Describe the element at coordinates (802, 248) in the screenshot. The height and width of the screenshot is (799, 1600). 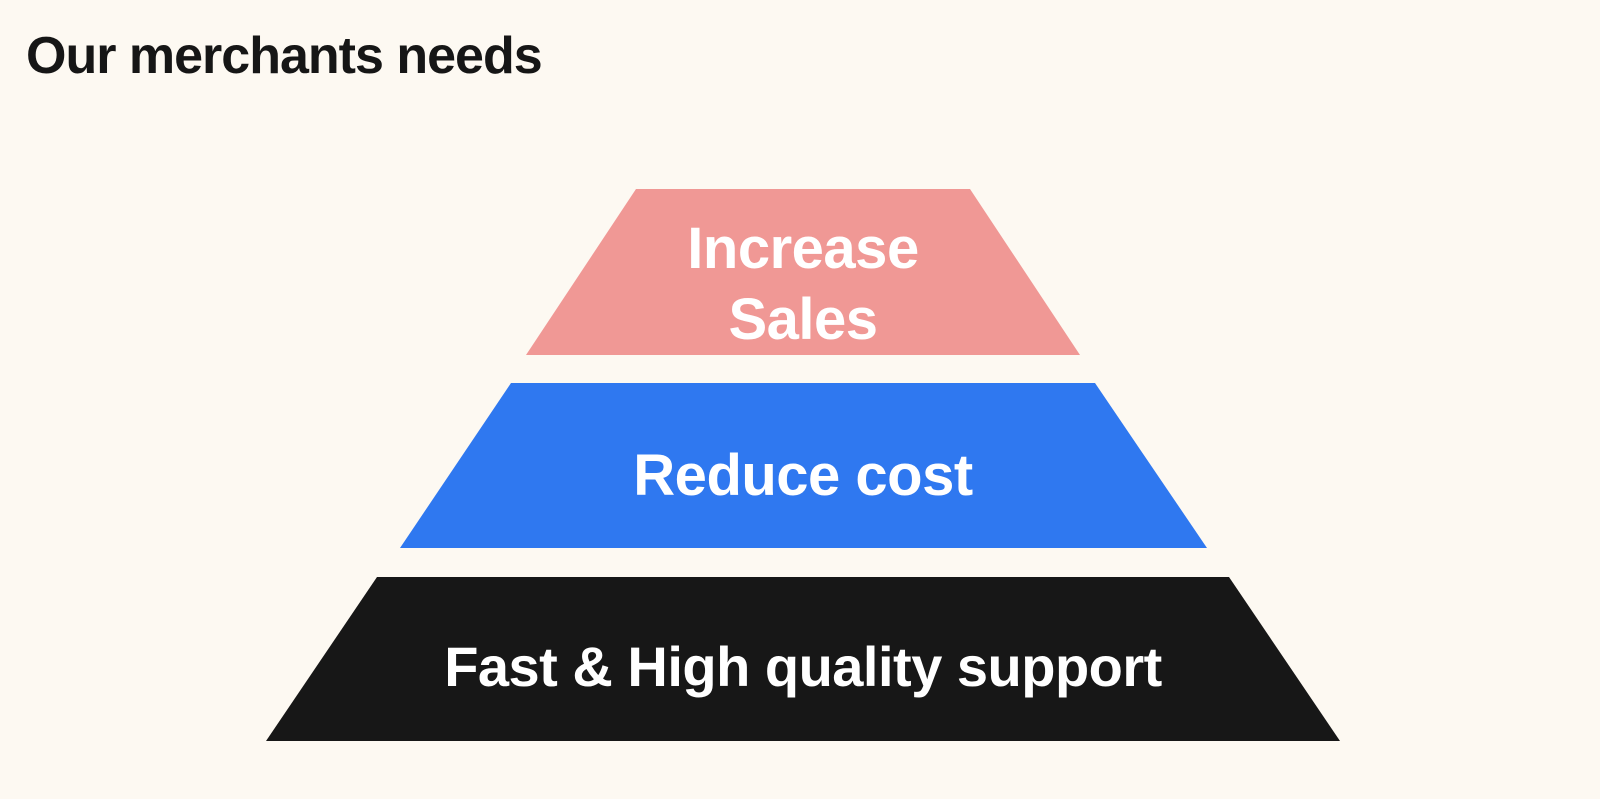
I see `tier-top-label-line1: Increase` at that location.